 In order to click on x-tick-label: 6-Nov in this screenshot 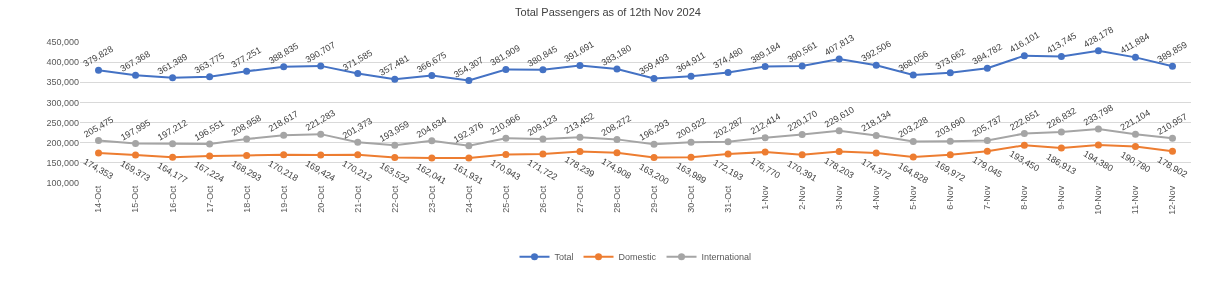, I will do `click(950, 197)`.